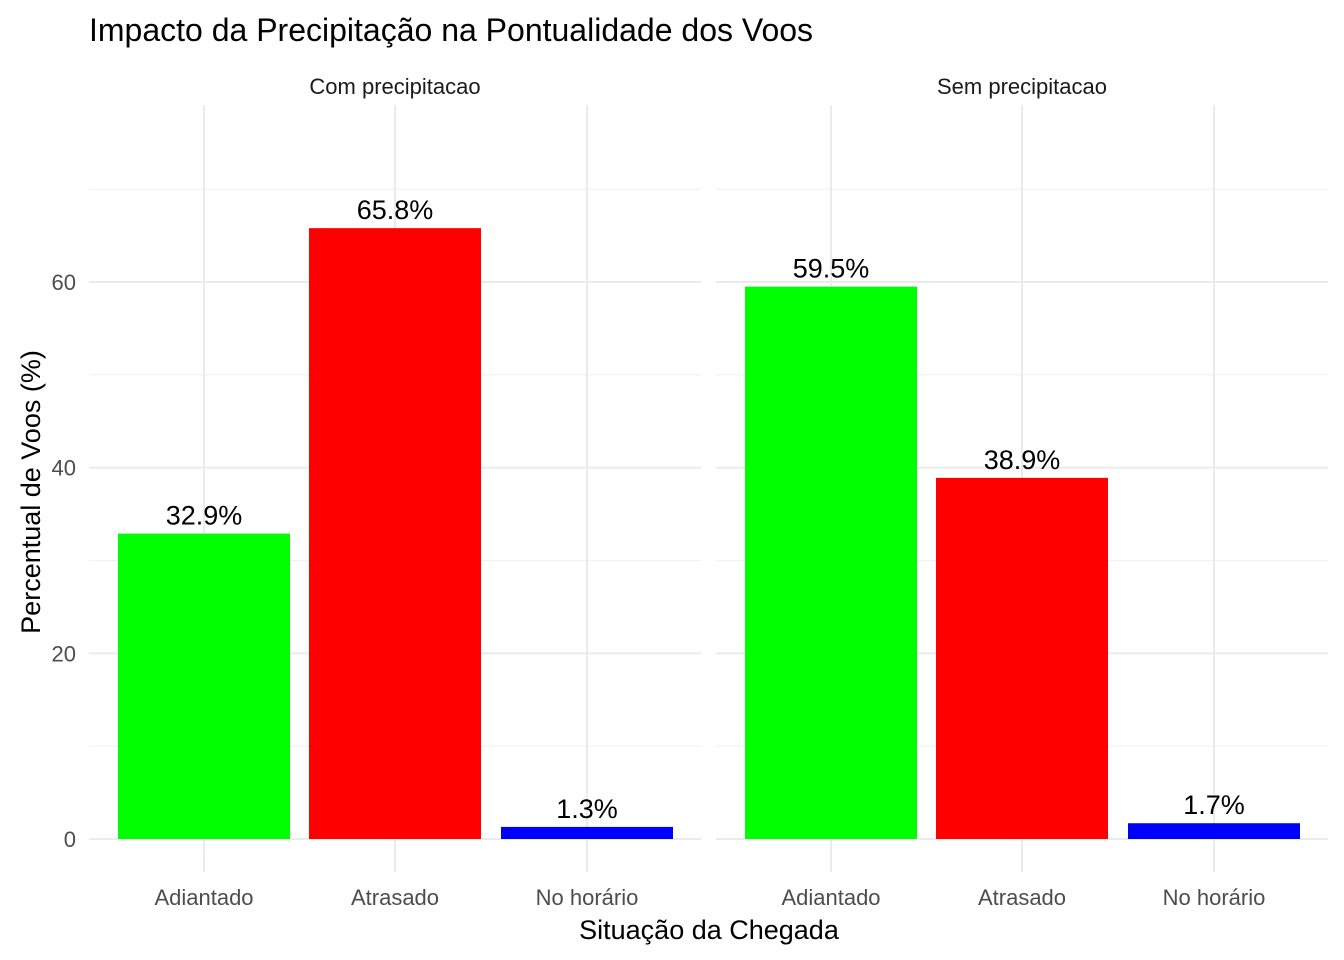 Image resolution: width=1344 pixels, height=960 pixels. Describe the element at coordinates (204, 516) in the screenshot. I see `bar-value-label: 32.9%` at that location.